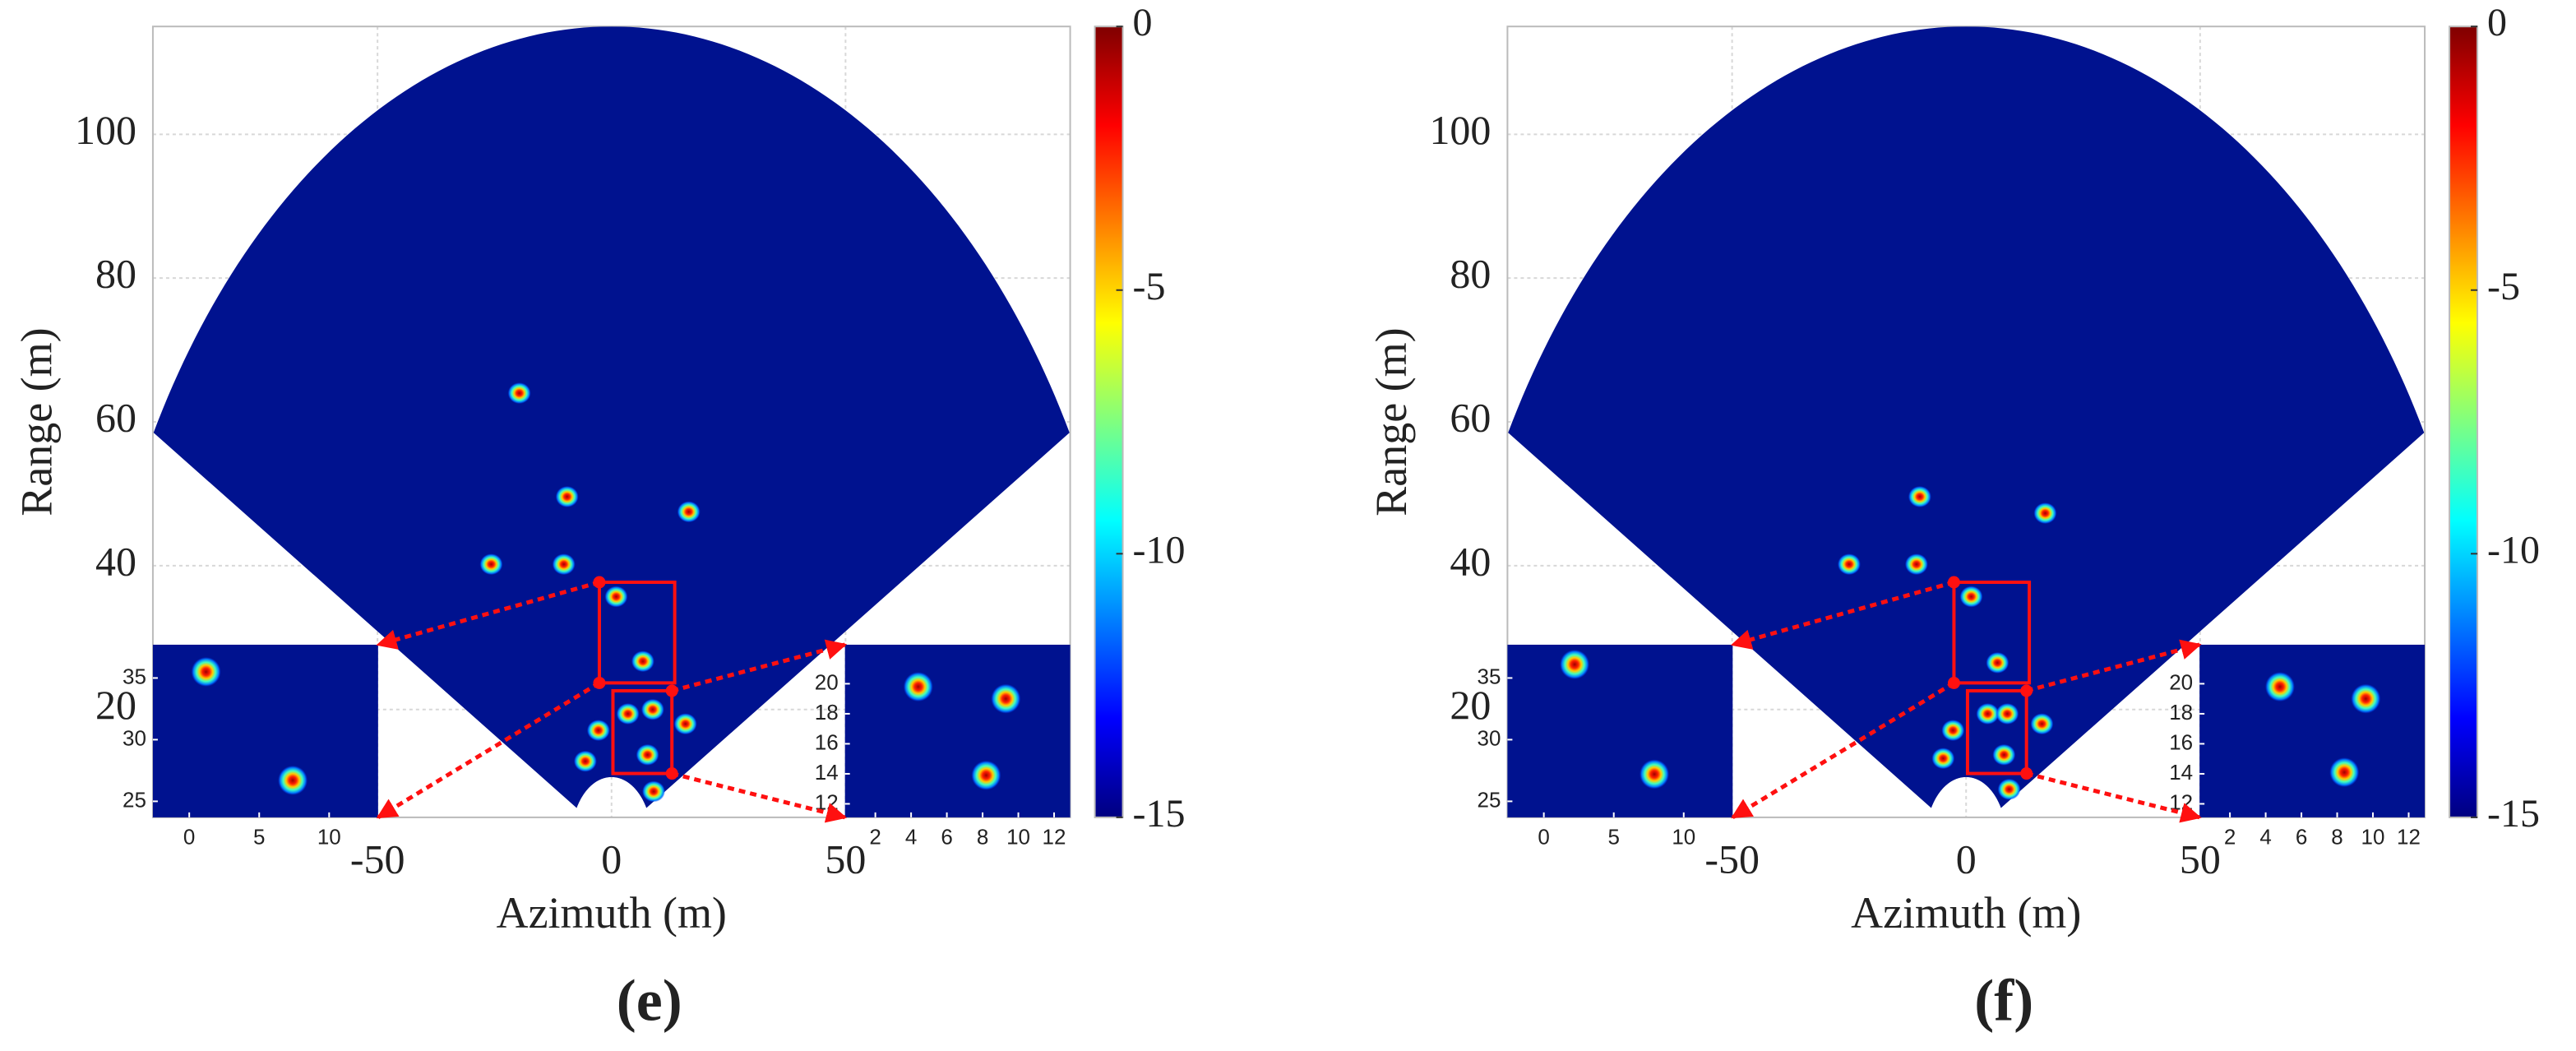 The width and height of the screenshot is (2576, 1051). What do you see at coordinates (2265, 837) in the screenshot?
I see `inset-x-tick-label: 4` at bounding box center [2265, 837].